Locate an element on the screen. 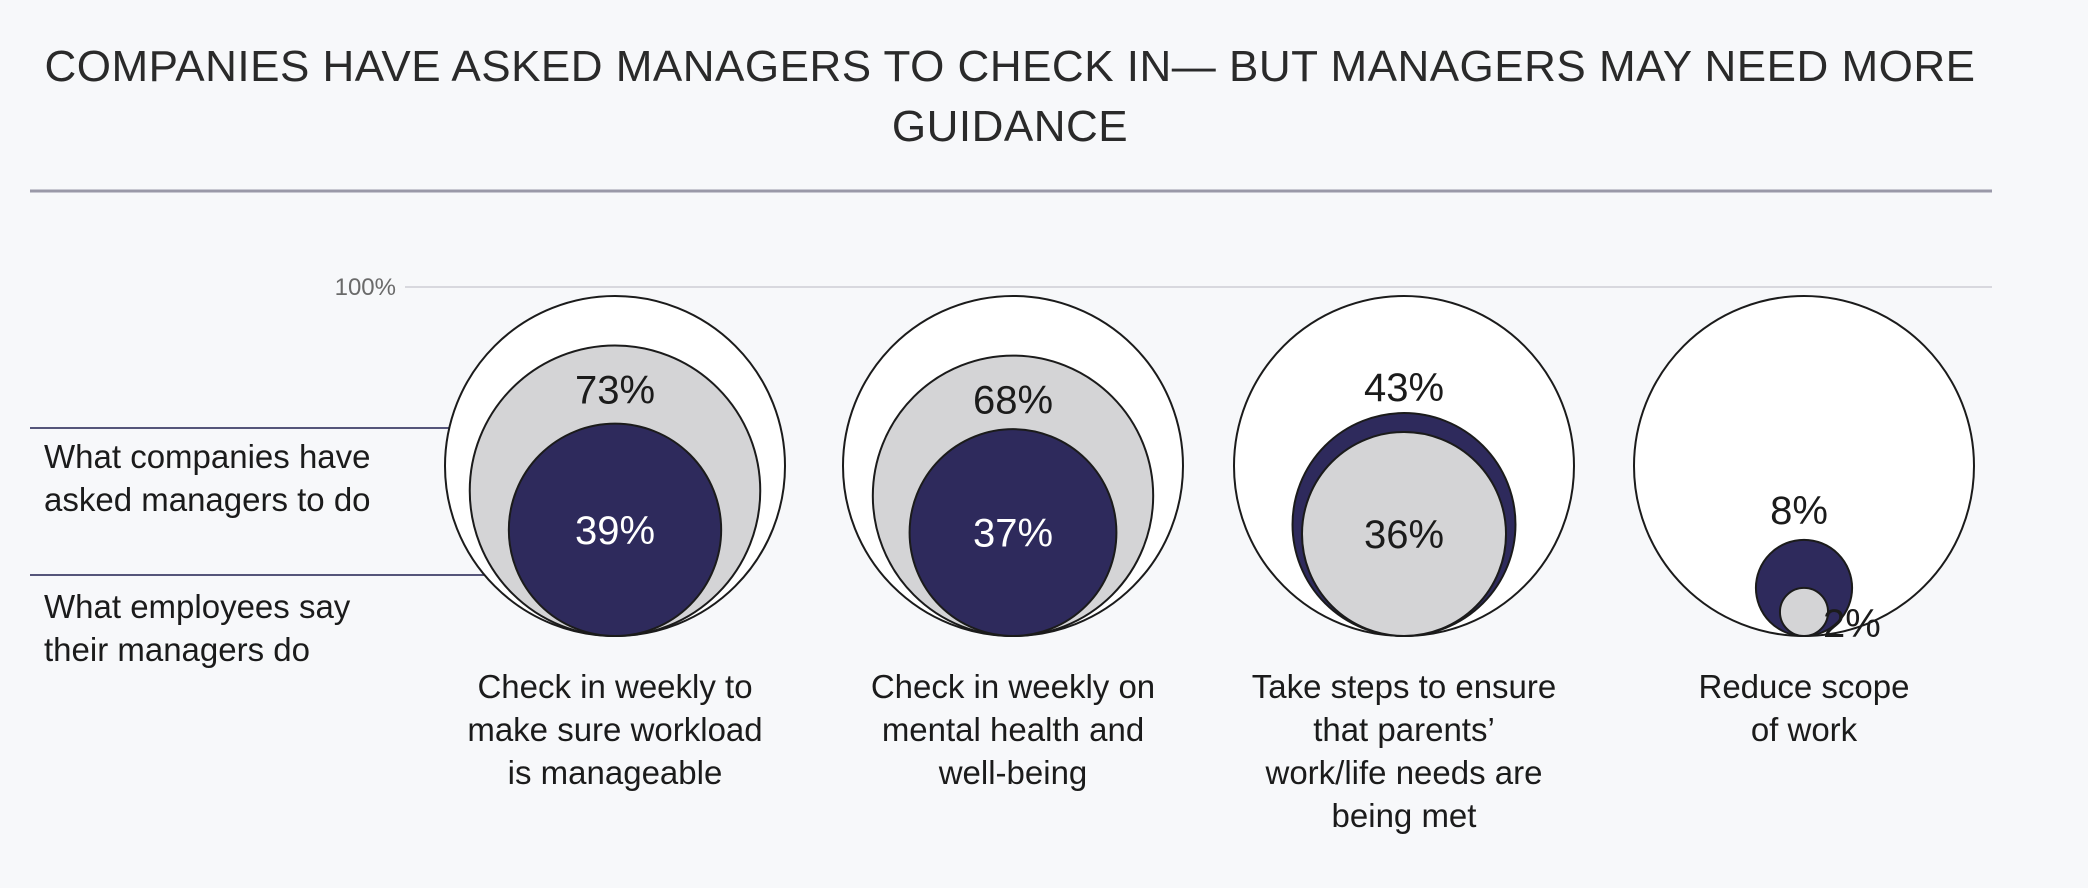  bubble-group-1: 73% 39% is located at coordinates (615, 466).